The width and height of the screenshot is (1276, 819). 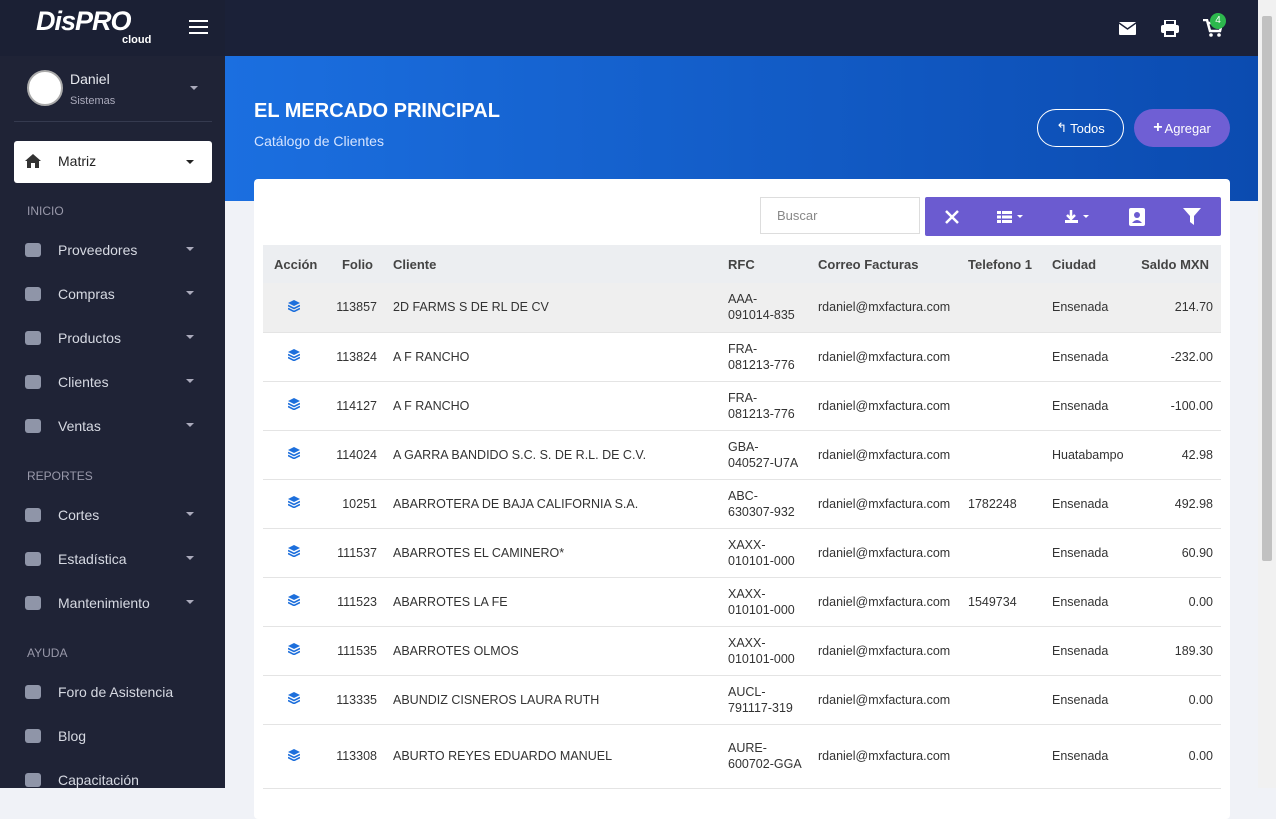 I want to click on columns-button, so click(x=1011, y=217).